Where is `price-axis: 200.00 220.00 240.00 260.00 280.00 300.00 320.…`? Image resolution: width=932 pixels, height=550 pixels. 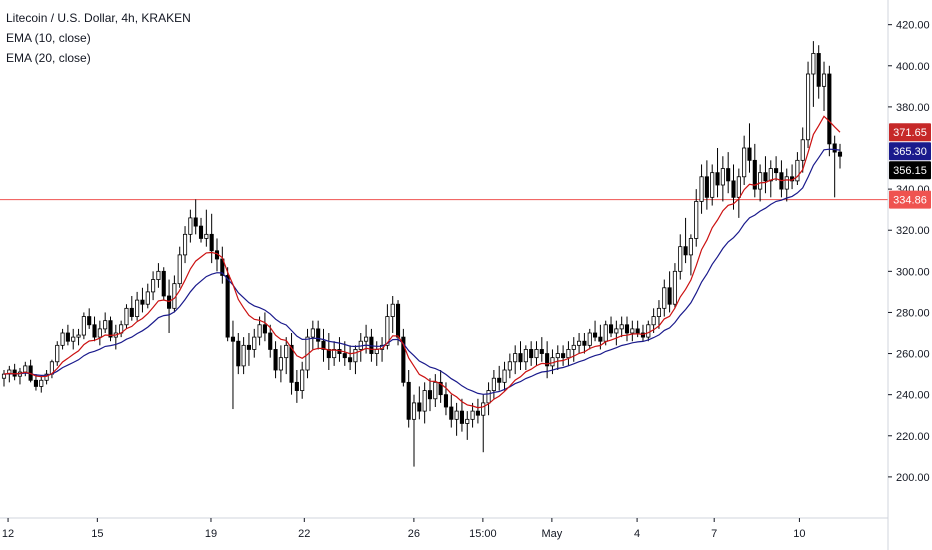 price-axis: 200.00 220.00 240.00 260.00 280.00 300.00 320.… is located at coordinates (909, 252).